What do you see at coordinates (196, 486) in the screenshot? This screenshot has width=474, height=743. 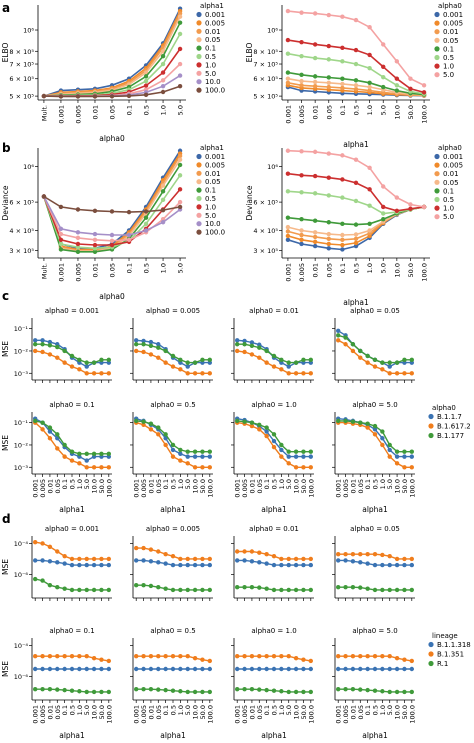 I see `x-tick-label: 10.0` at bounding box center [196, 486].